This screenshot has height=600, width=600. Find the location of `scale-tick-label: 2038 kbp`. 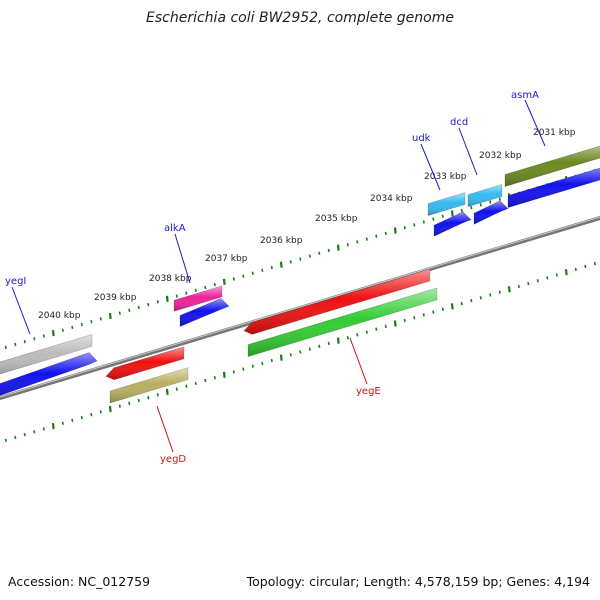

scale-tick-label: 2038 kbp is located at coordinates (170, 279).